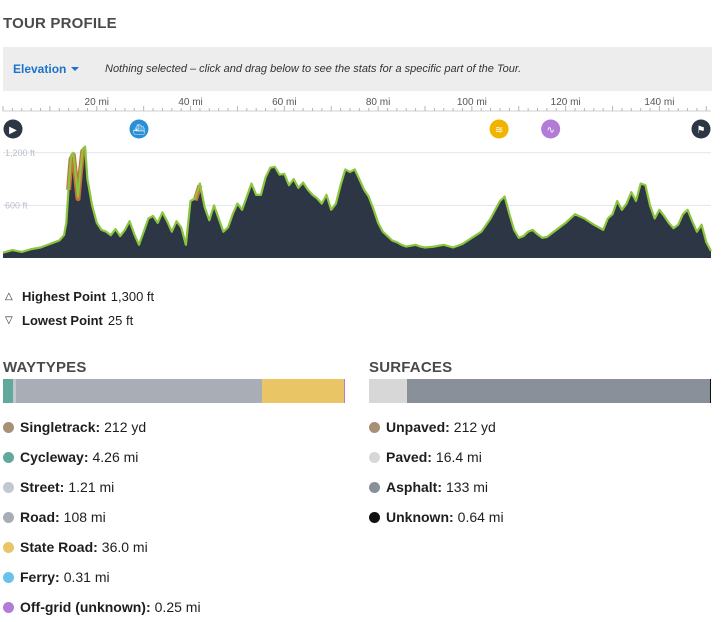 This screenshot has height=622, width=727. What do you see at coordinates (357, 129) in the screenshot?
I see `tour-markers: ▶ ⛴ ≋ ∿ ⚑` at bounding box center [357, 129].